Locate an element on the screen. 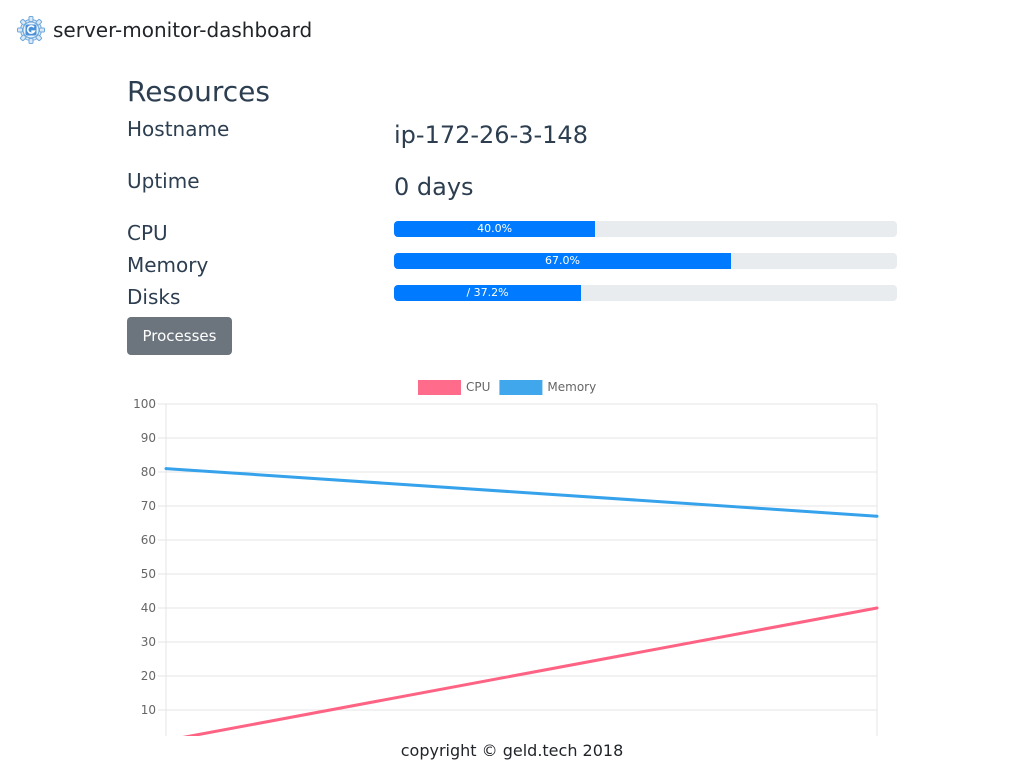 This screenshot has width=1024, height=768. footer-copyright: copyright © geld.tech 2018 is located at coordinates (512, 752).